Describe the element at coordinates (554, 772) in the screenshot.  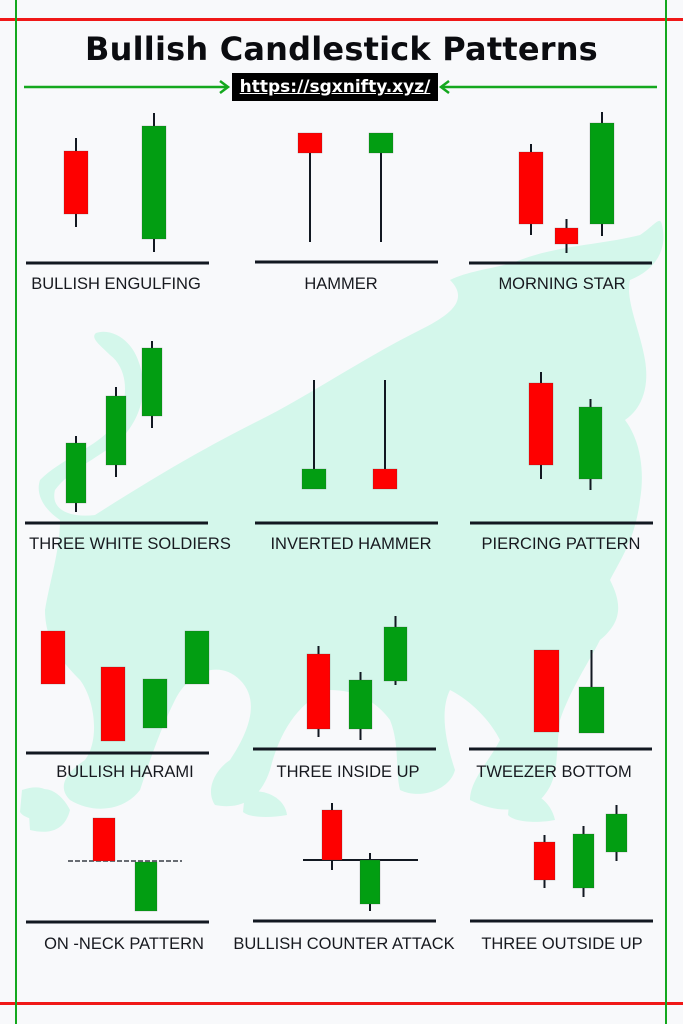
I see `pattern-label-tweezer-bottom: TWEEZER BOTTOM` at that location.